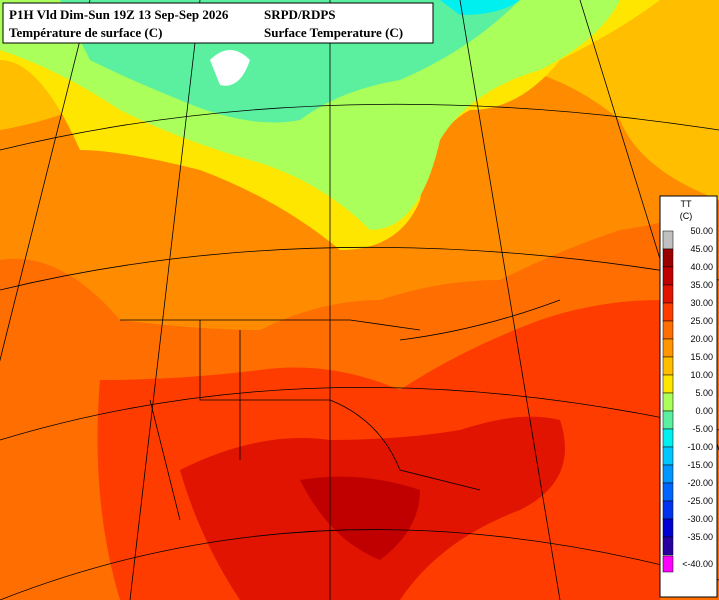 The height and width of the screenshot is (600, 719). I want to click on legend-label: -20.00, so click(700, 483).